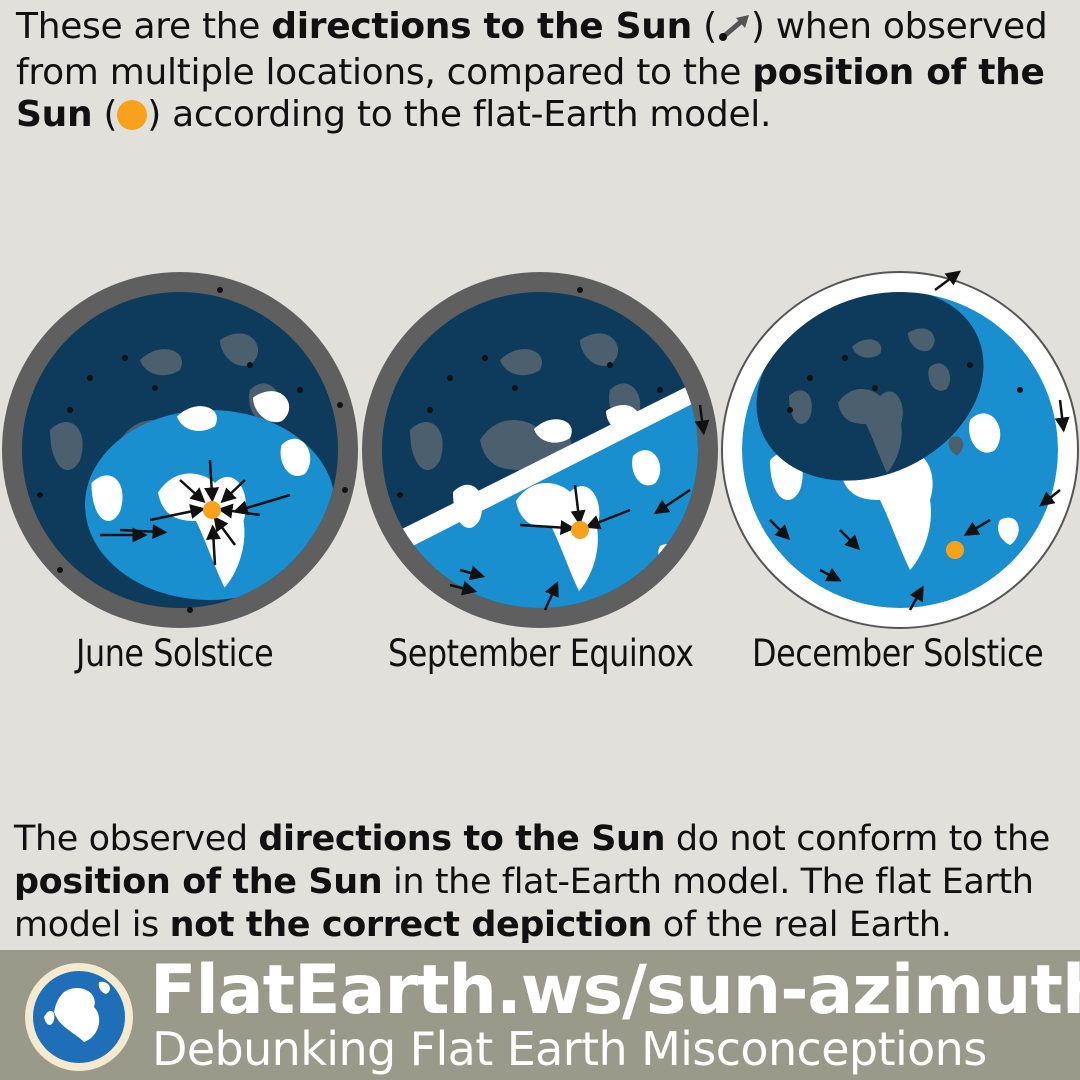 The height and width of the screenshot is (1080, 1080). I want to click on site-url: FlatEarth.ws/sun-azimuth, so click(615, 990).